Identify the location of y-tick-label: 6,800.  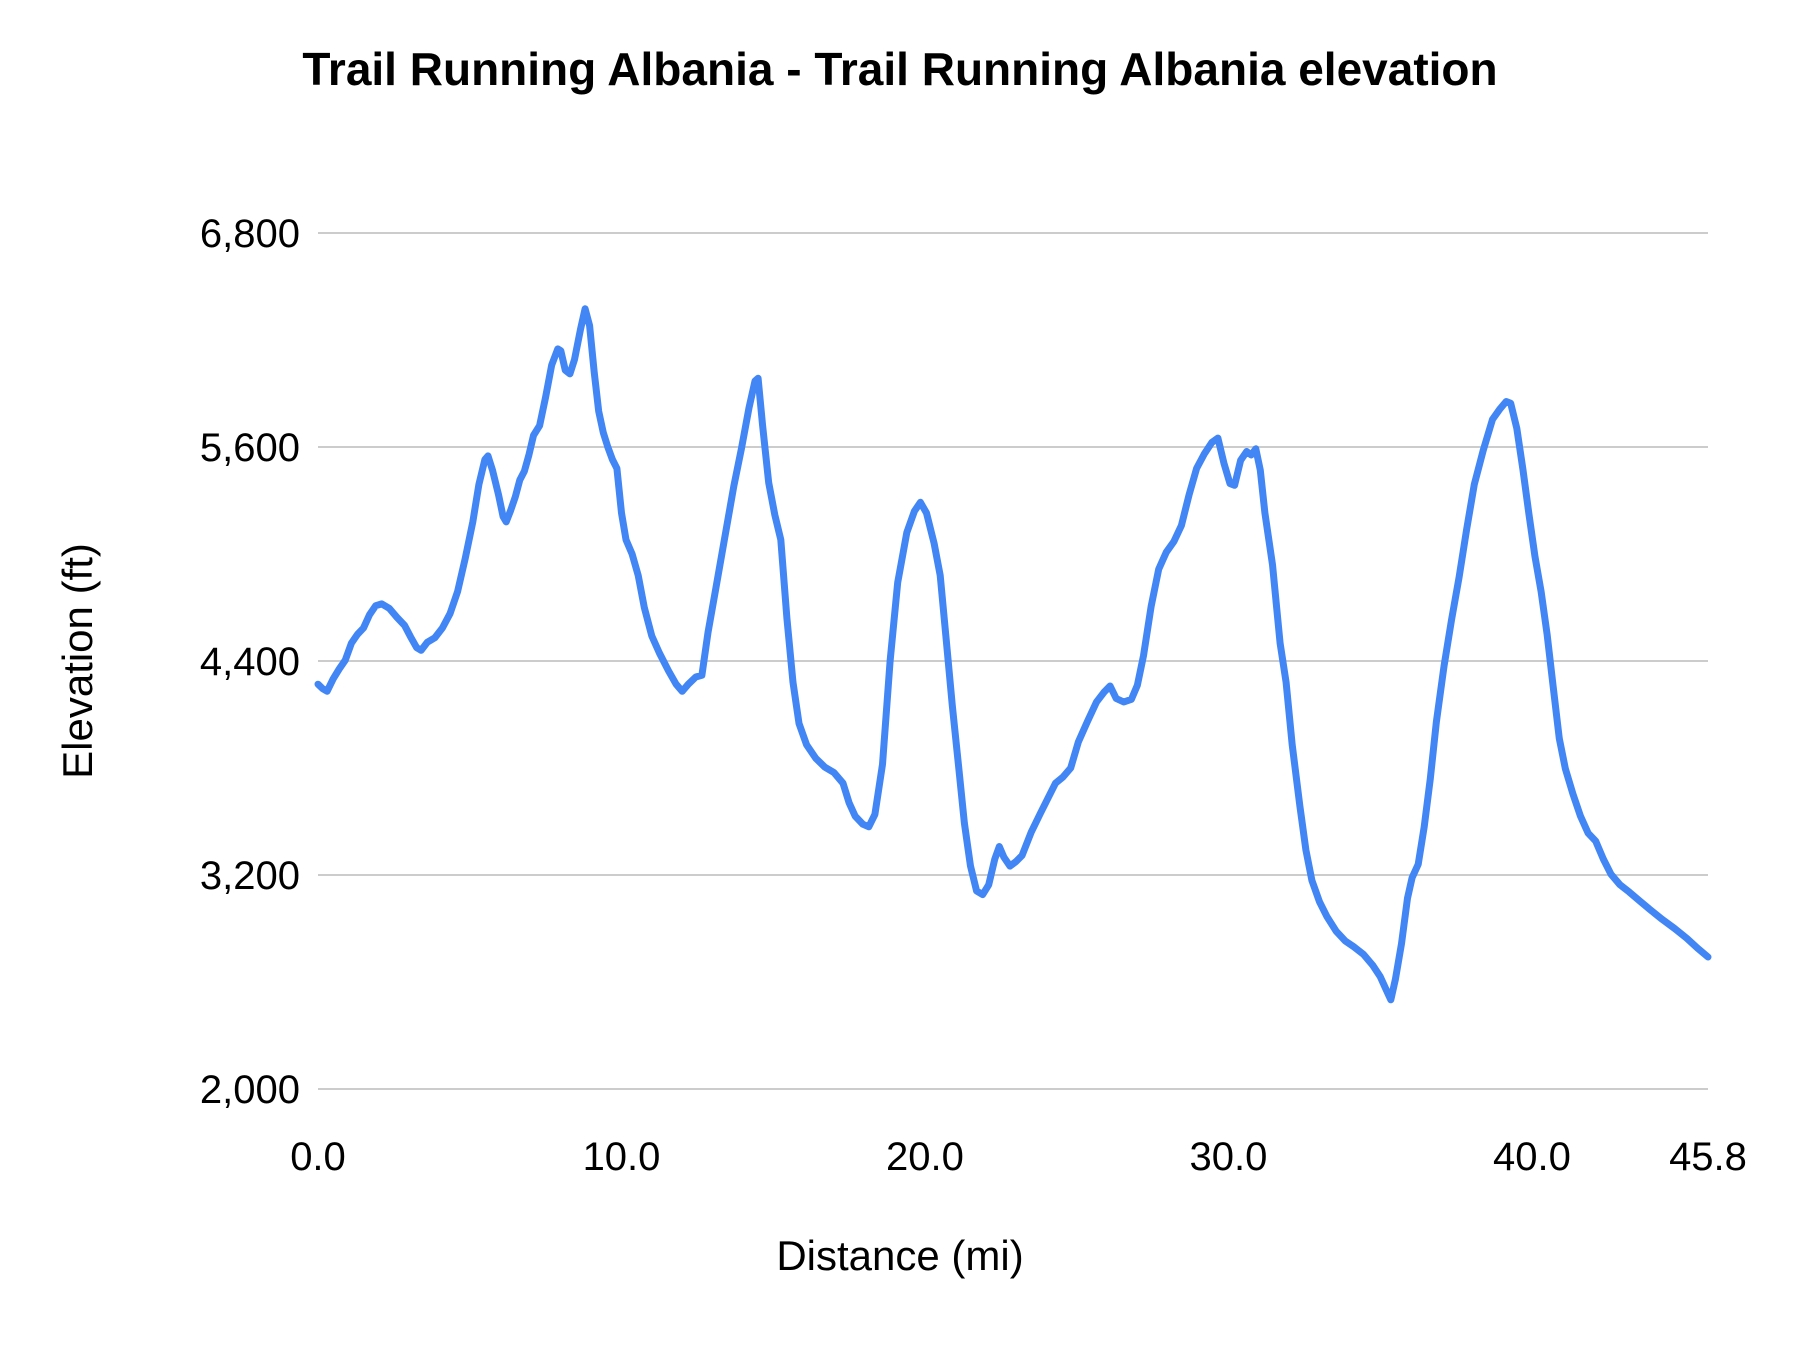
(250, 234).